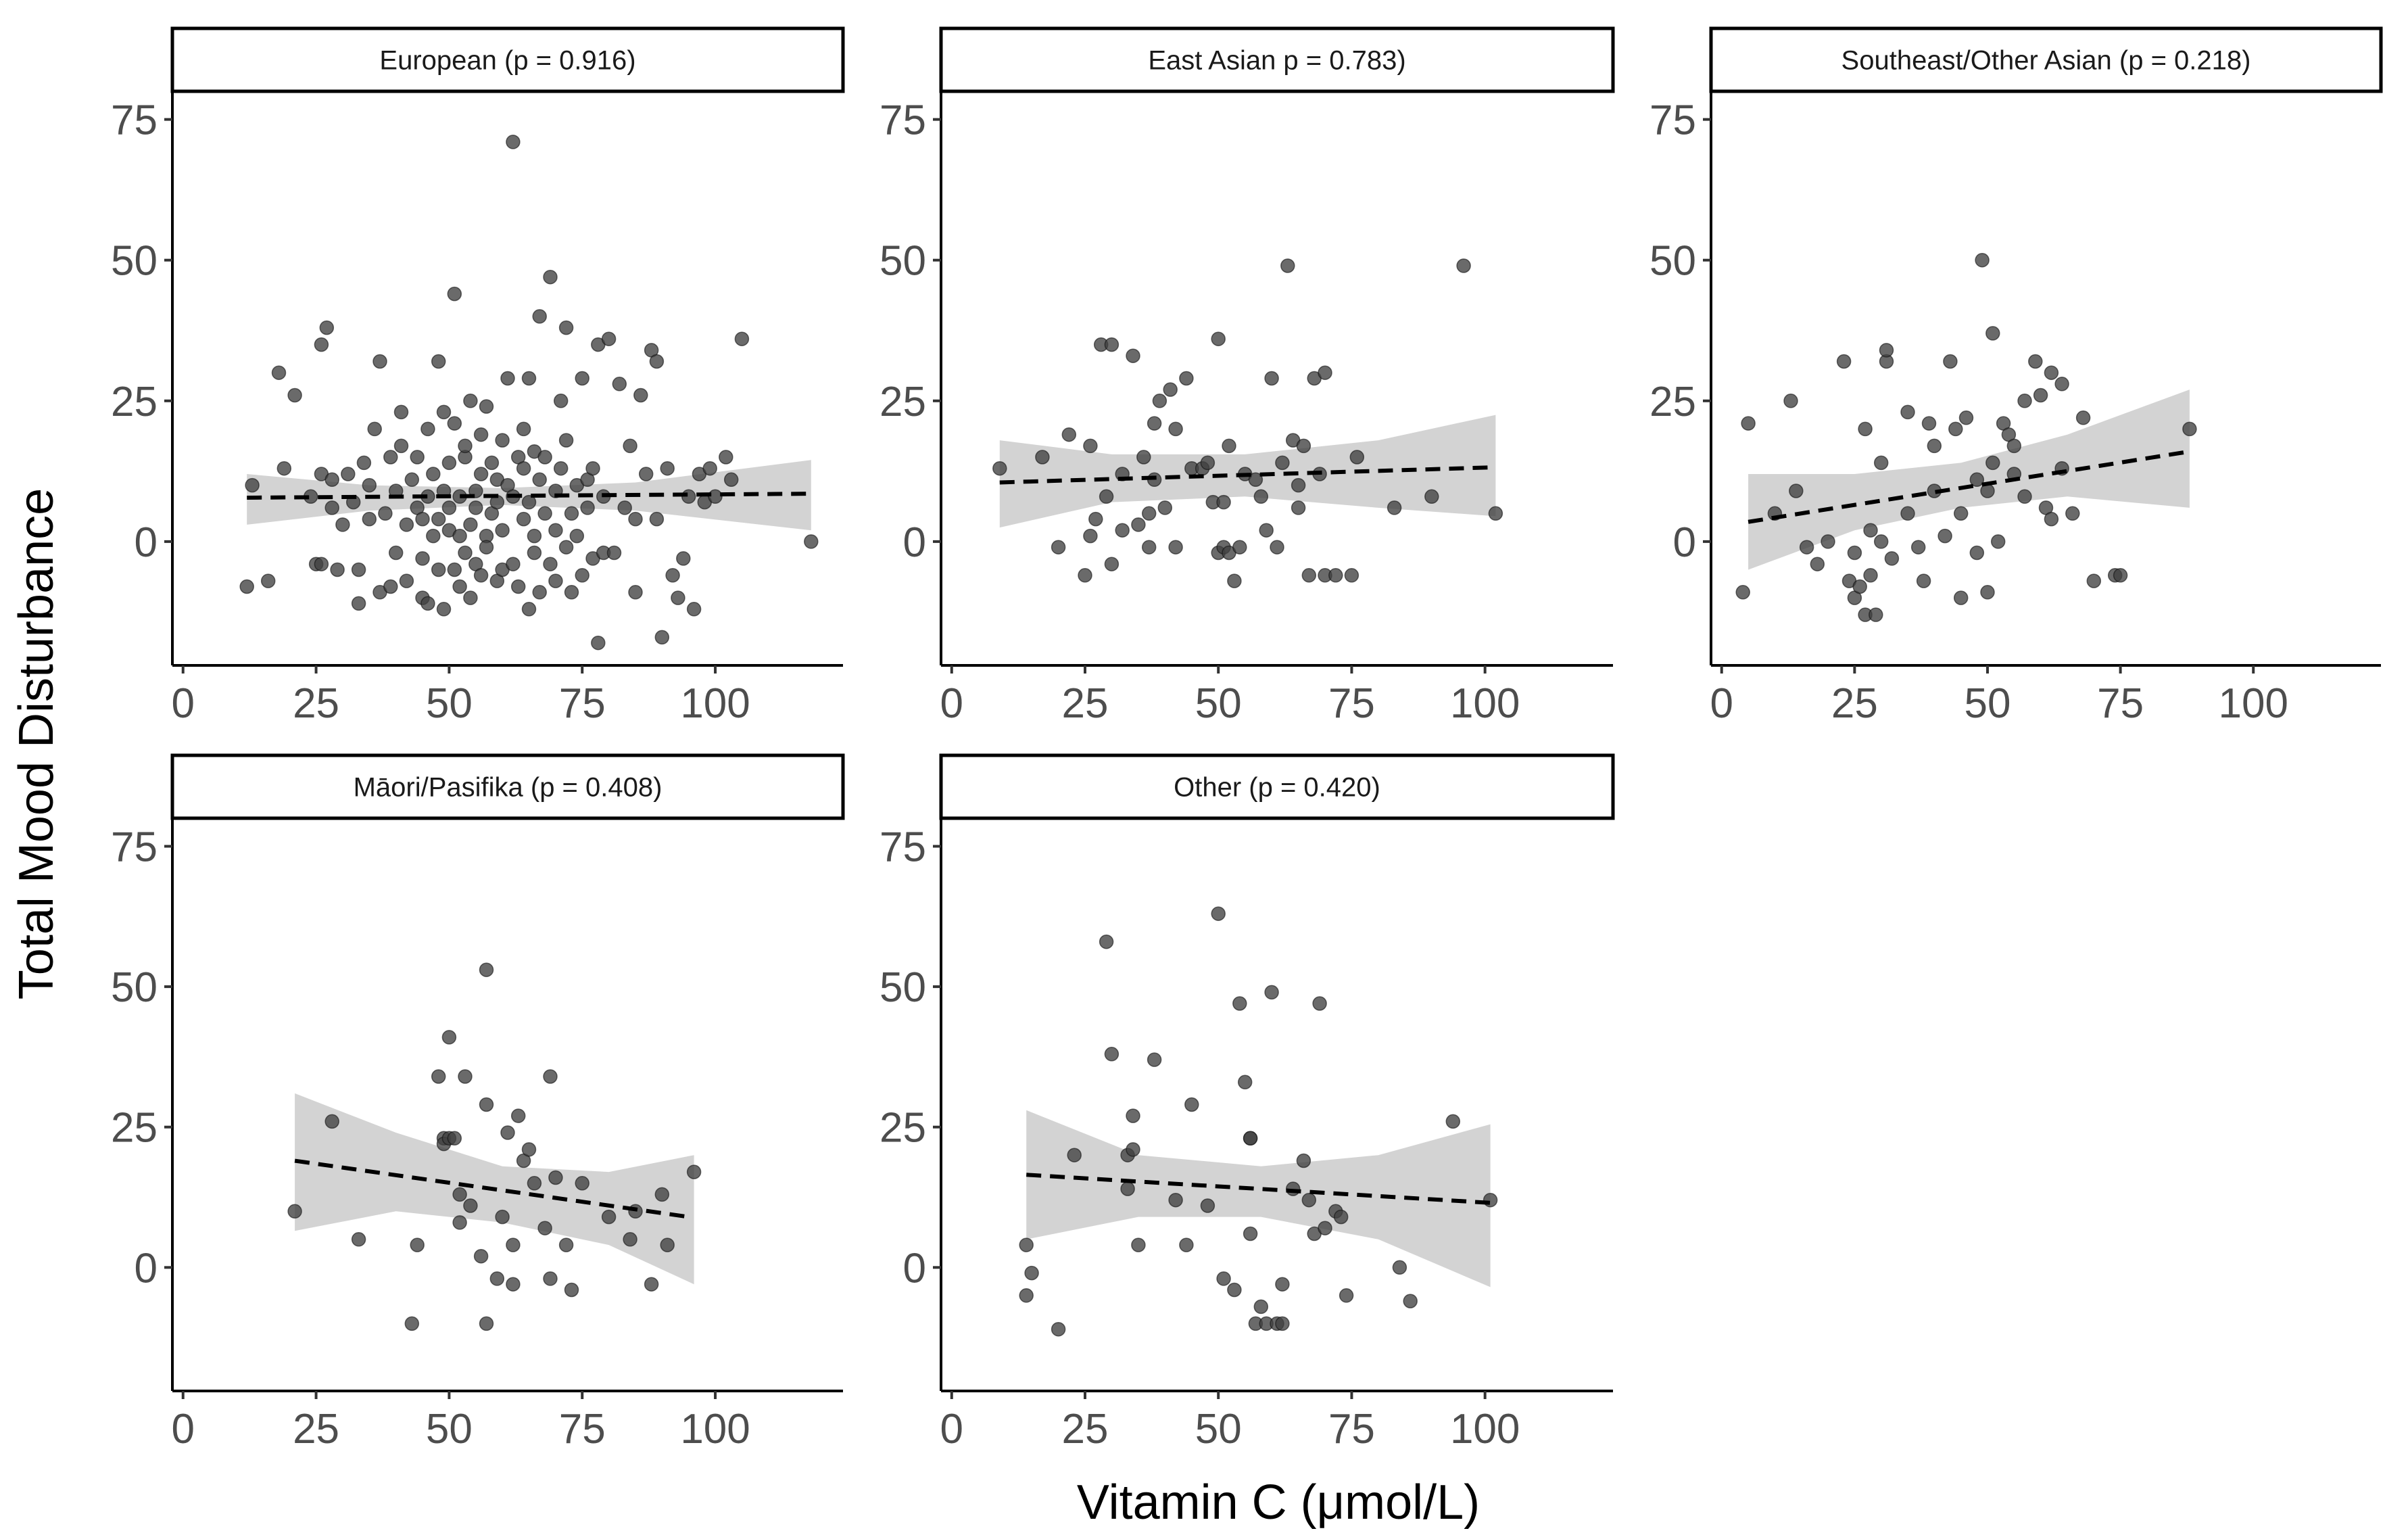 This screenshot has width=2408, height=1535. What do you see at coordinates (1969, 479) in the screenshot?
I see `confidence-band` at bounding box center [1969, 479].